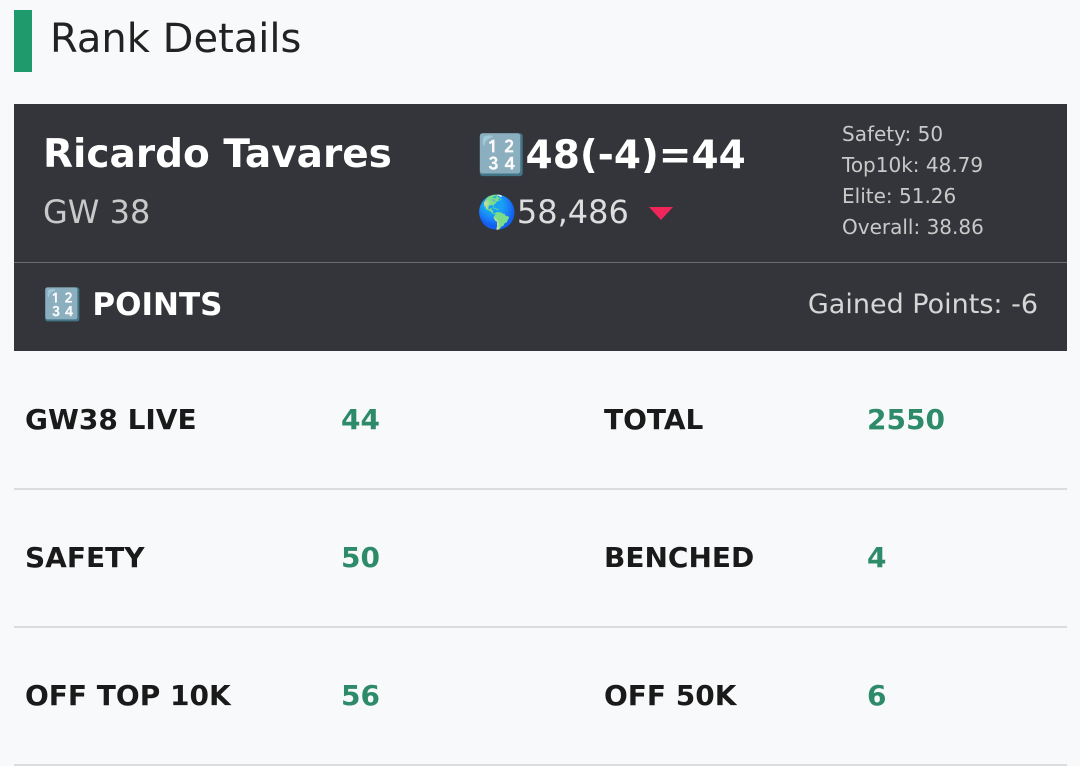  What do you see at coordinates (877, 557) in the screenshot?
I see `stat-value: 4` at bounding box center [877, 557].